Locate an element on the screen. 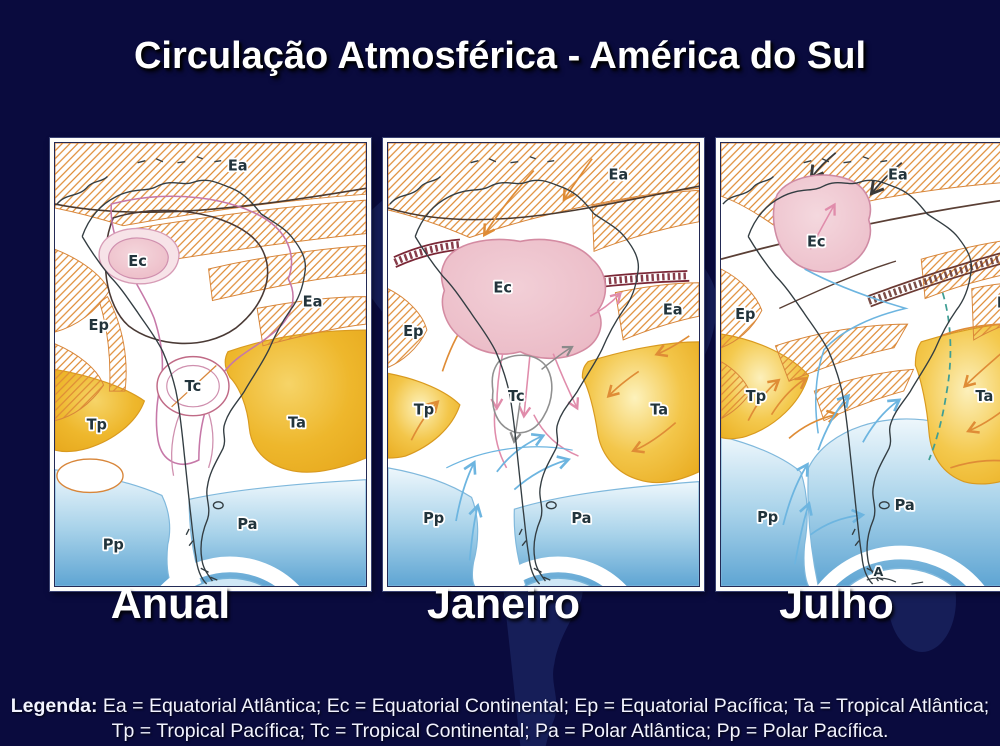 The height and width of the screenshot is (746, 1000). region-tropical-continental is located at coordinates (522, 394).